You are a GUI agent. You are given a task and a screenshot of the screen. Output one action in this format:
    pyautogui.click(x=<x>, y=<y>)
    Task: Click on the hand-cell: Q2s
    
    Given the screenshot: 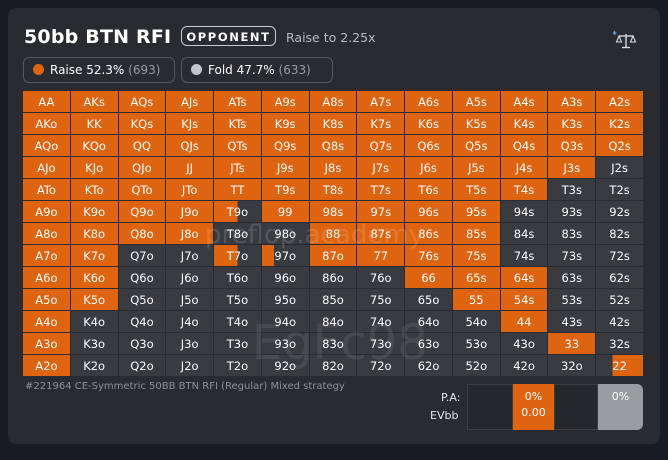 What is the action you would take?
    pyautogui.click(x=619, y=145)
    